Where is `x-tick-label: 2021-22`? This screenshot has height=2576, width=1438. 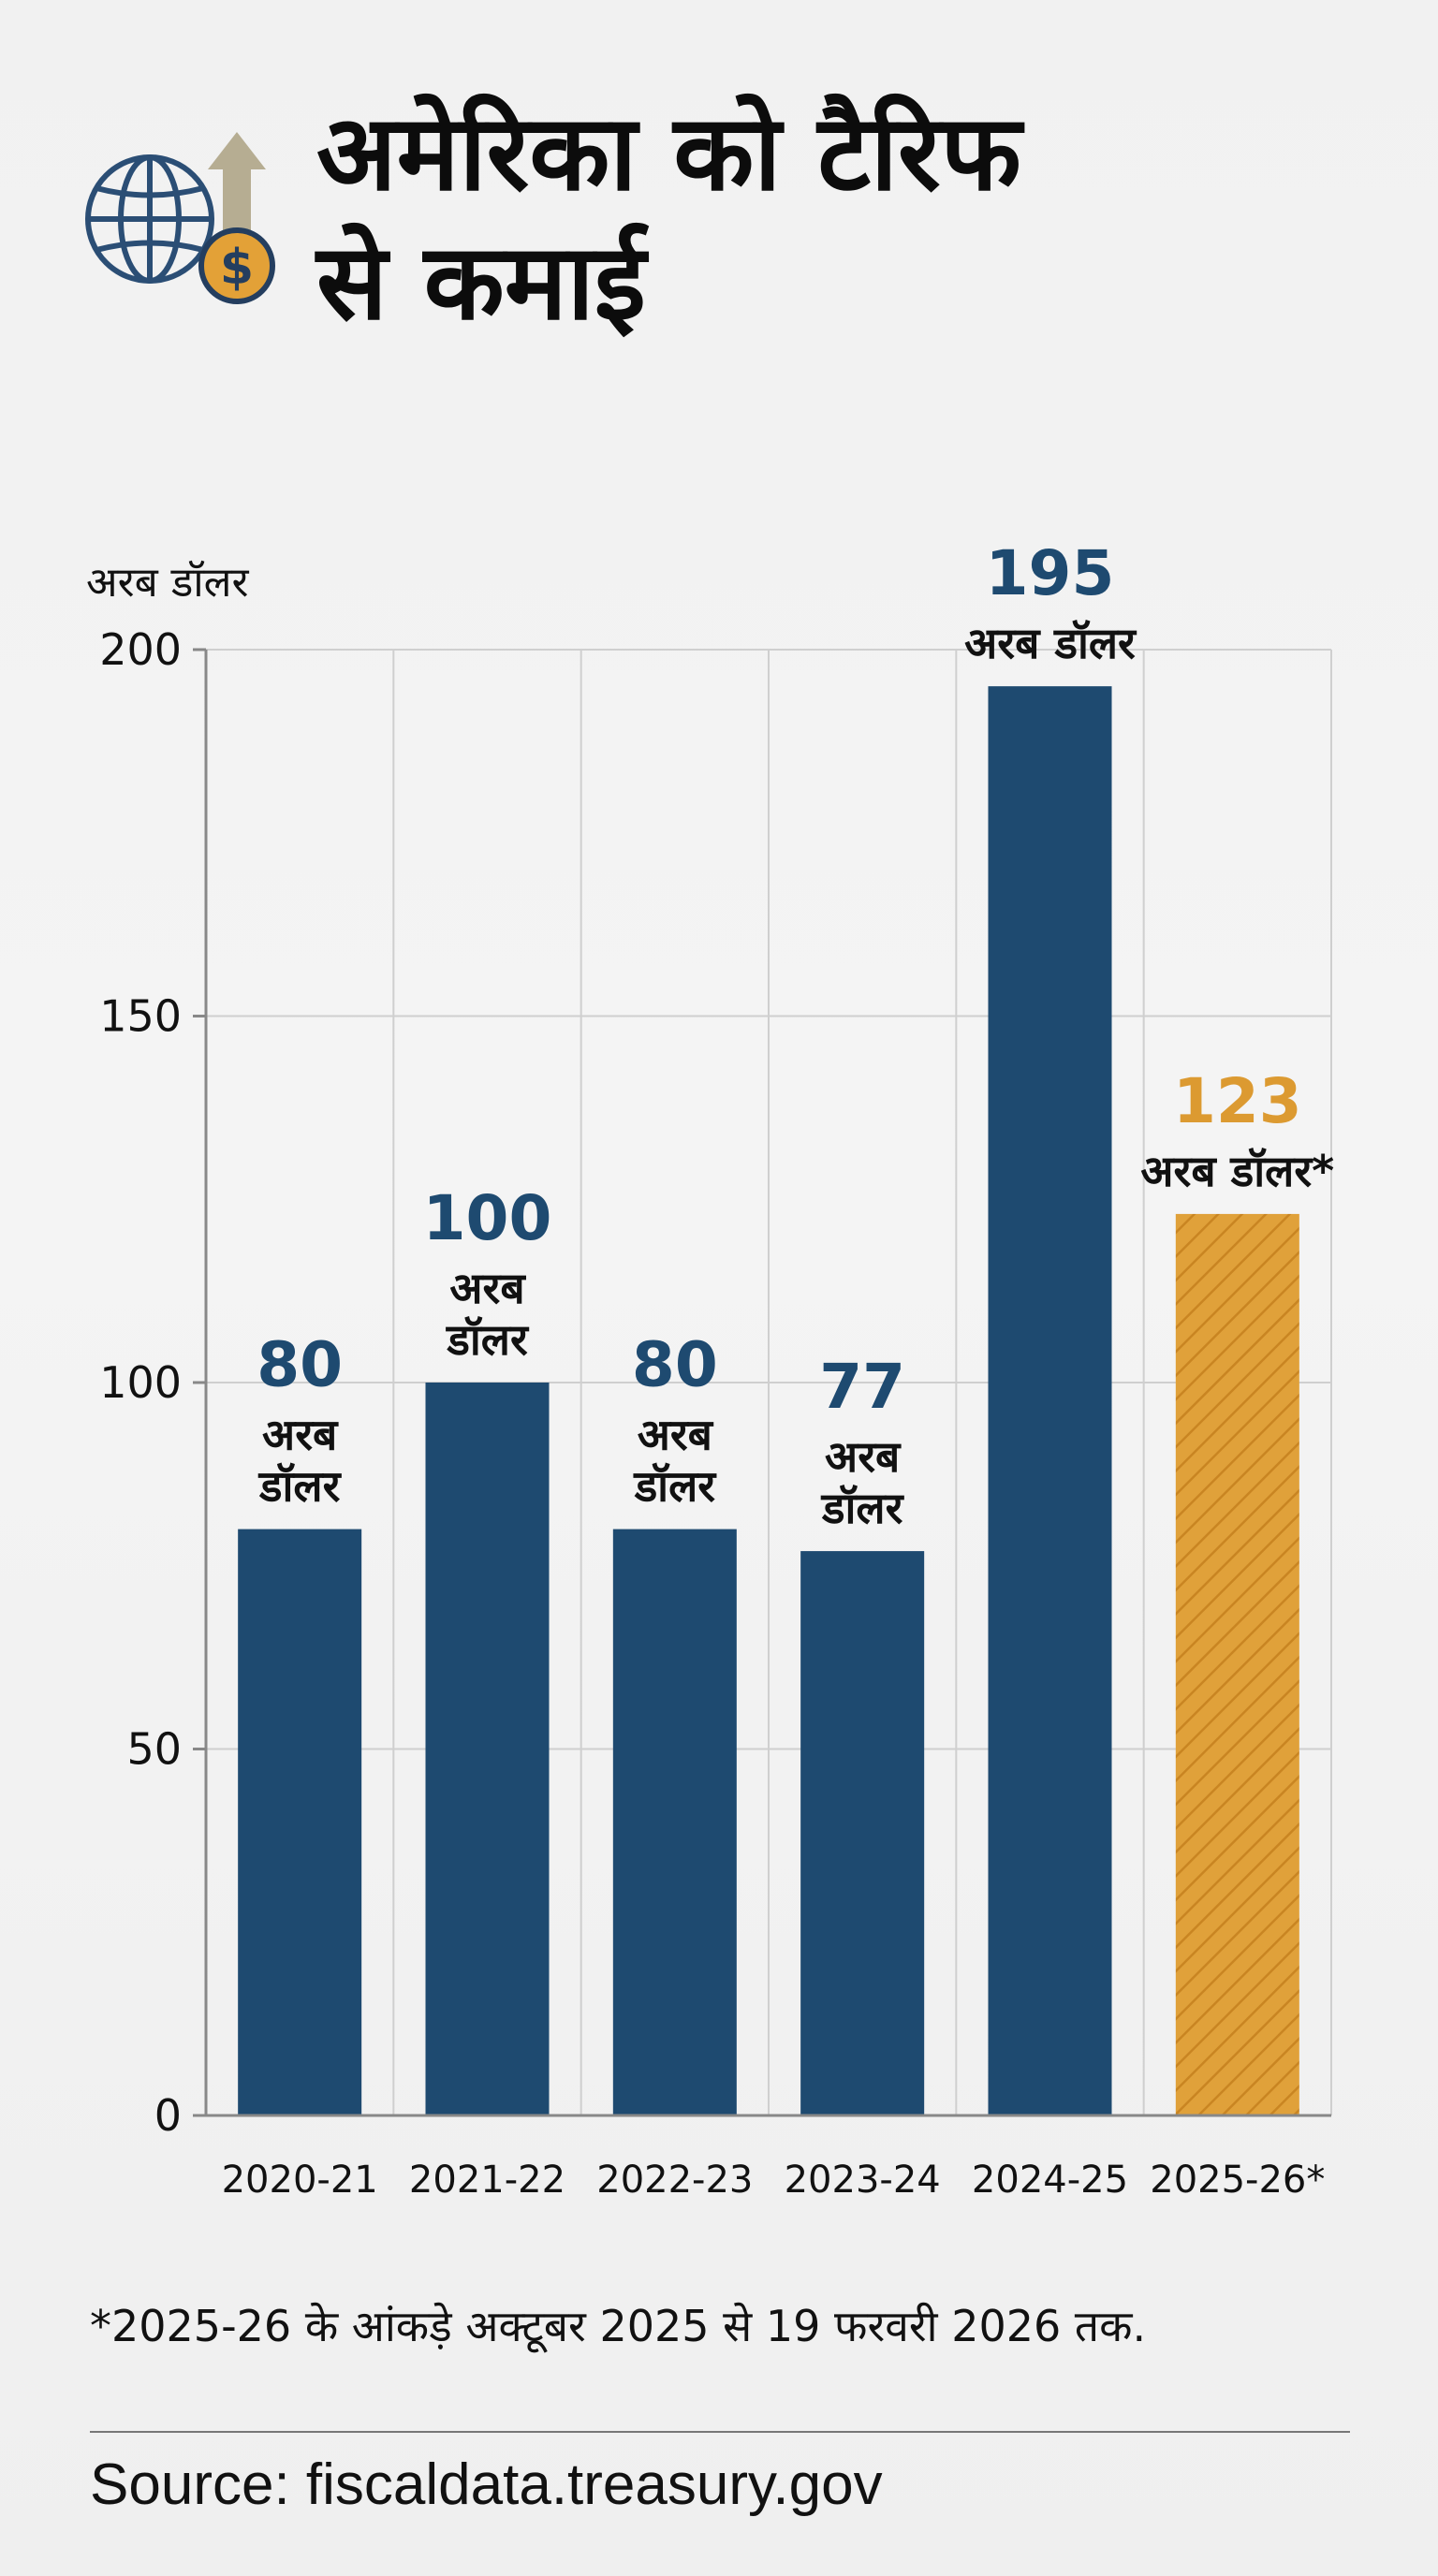 x-tick-label: 2021-22 is located at coordinates (487, 2181).